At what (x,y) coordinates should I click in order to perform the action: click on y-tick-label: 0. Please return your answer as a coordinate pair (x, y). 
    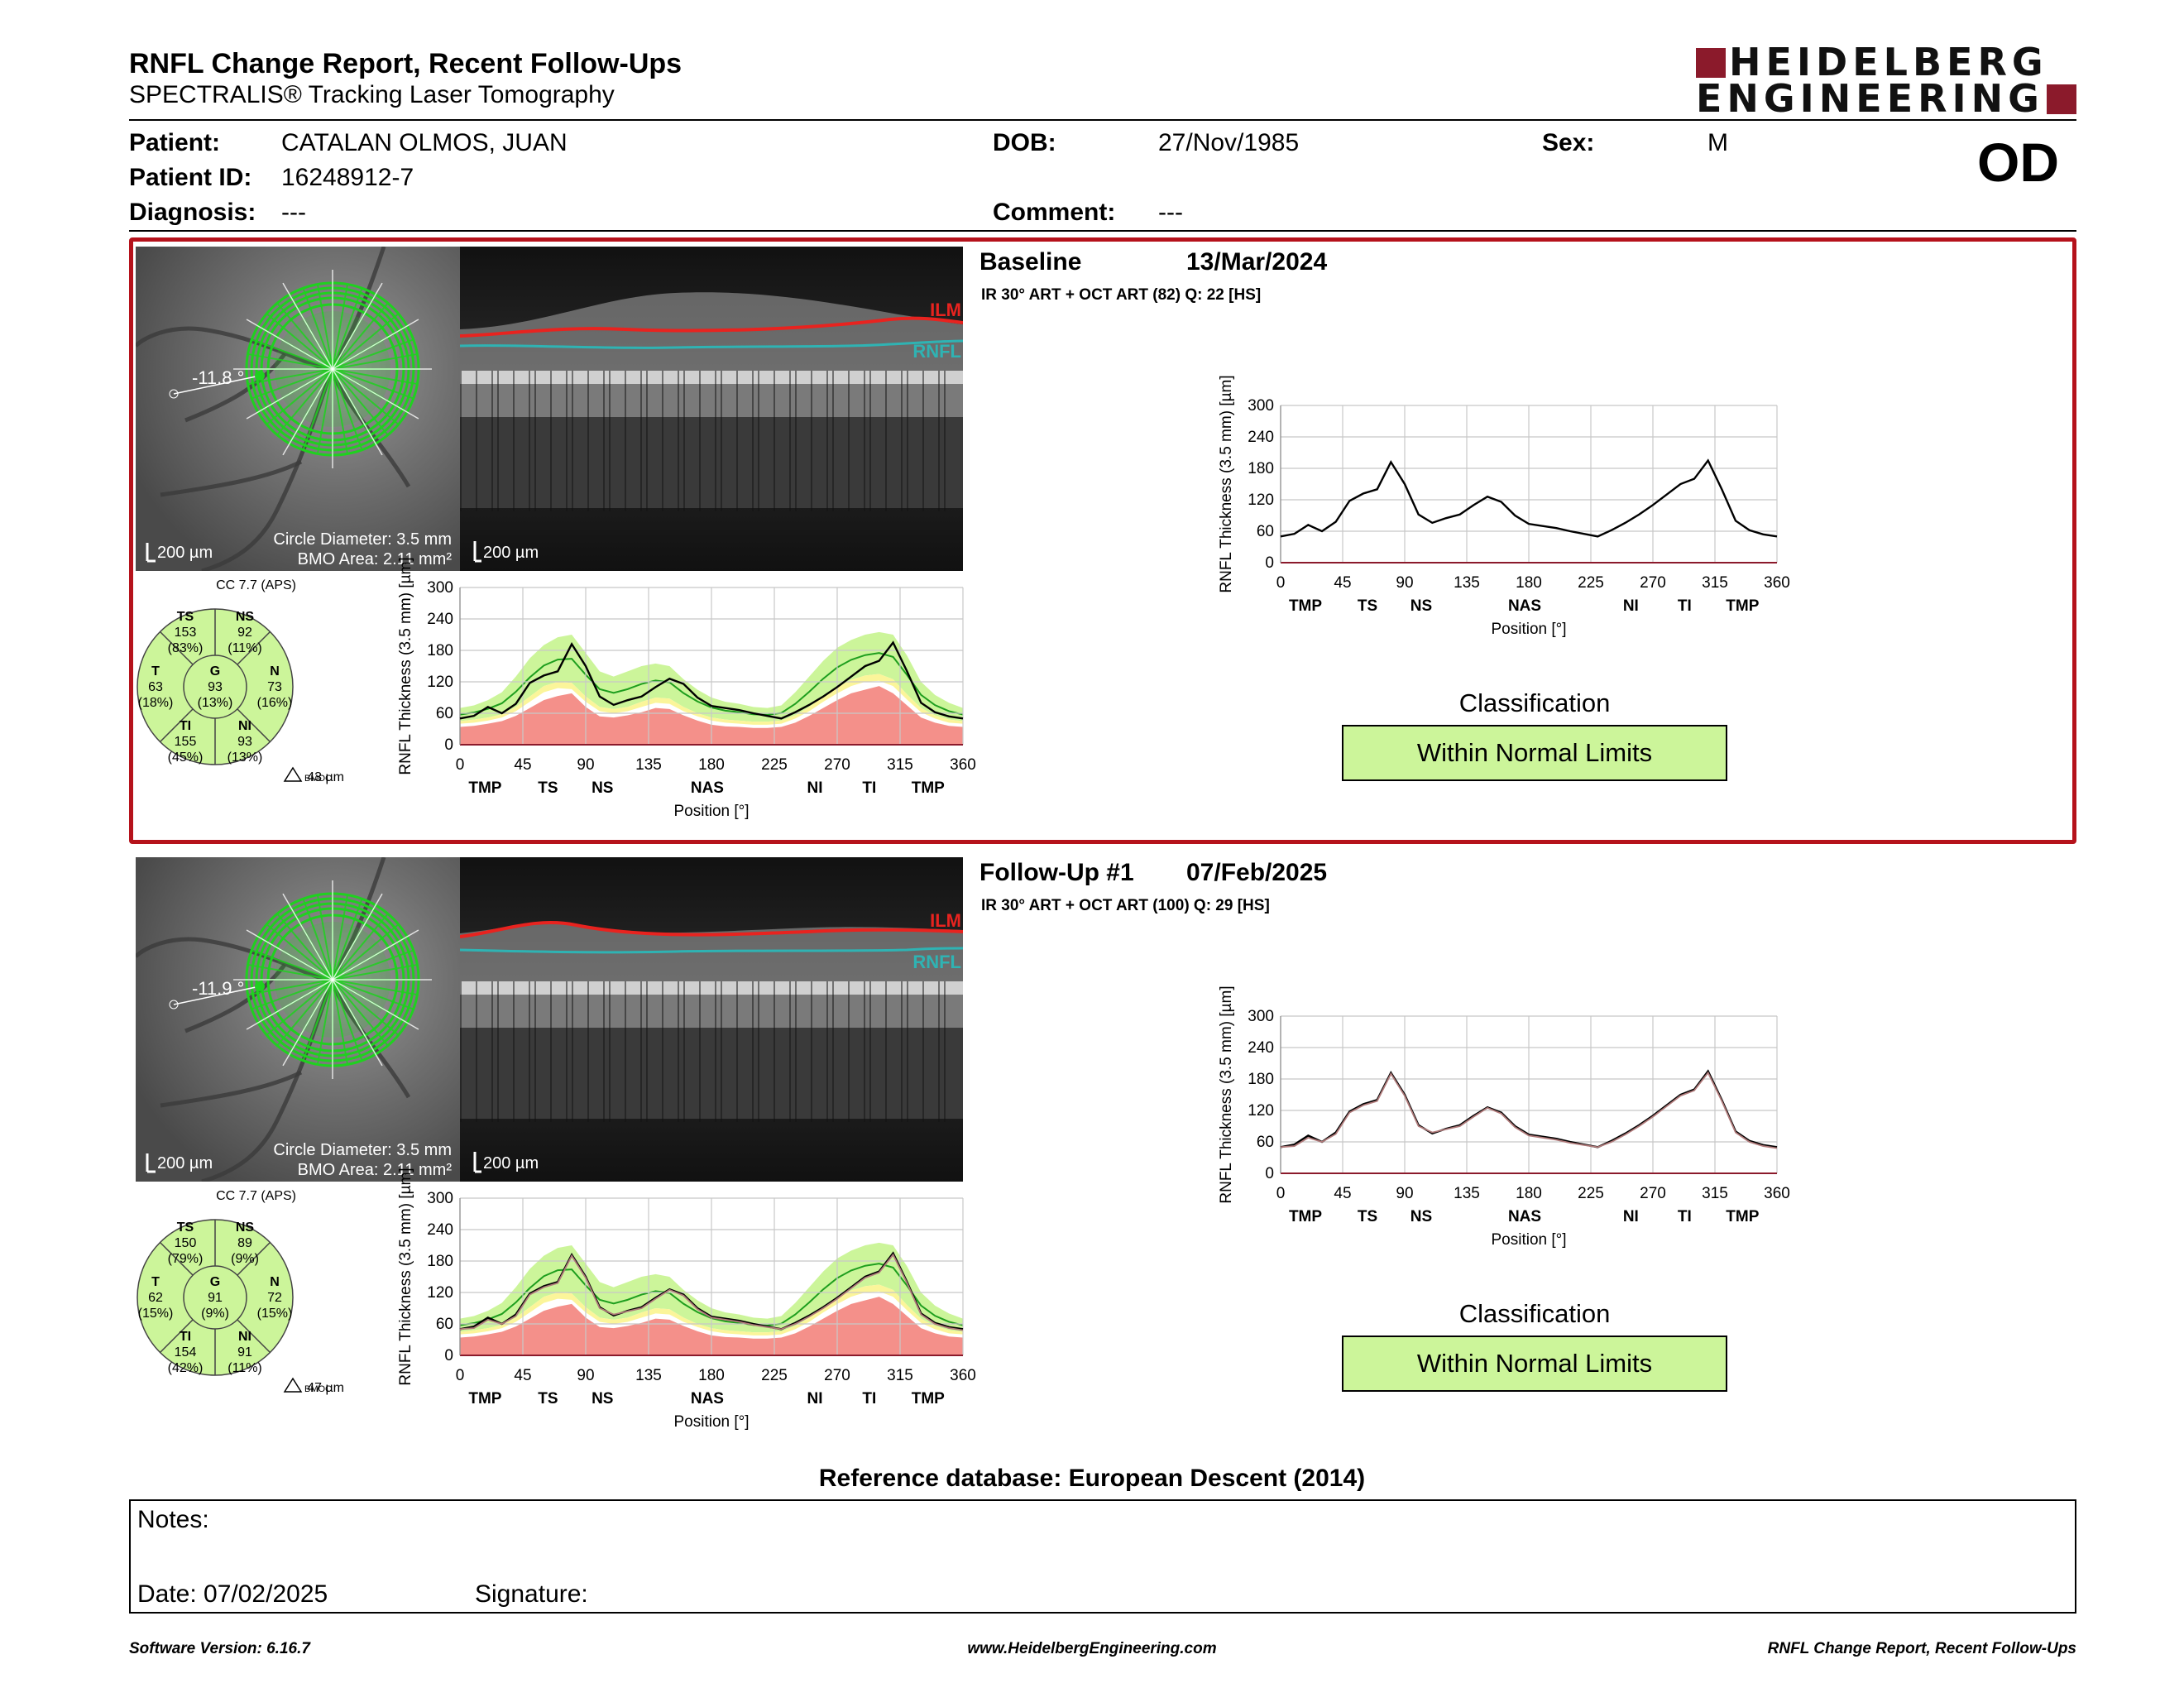
    Looking at the image, I should click on (448, 1355).